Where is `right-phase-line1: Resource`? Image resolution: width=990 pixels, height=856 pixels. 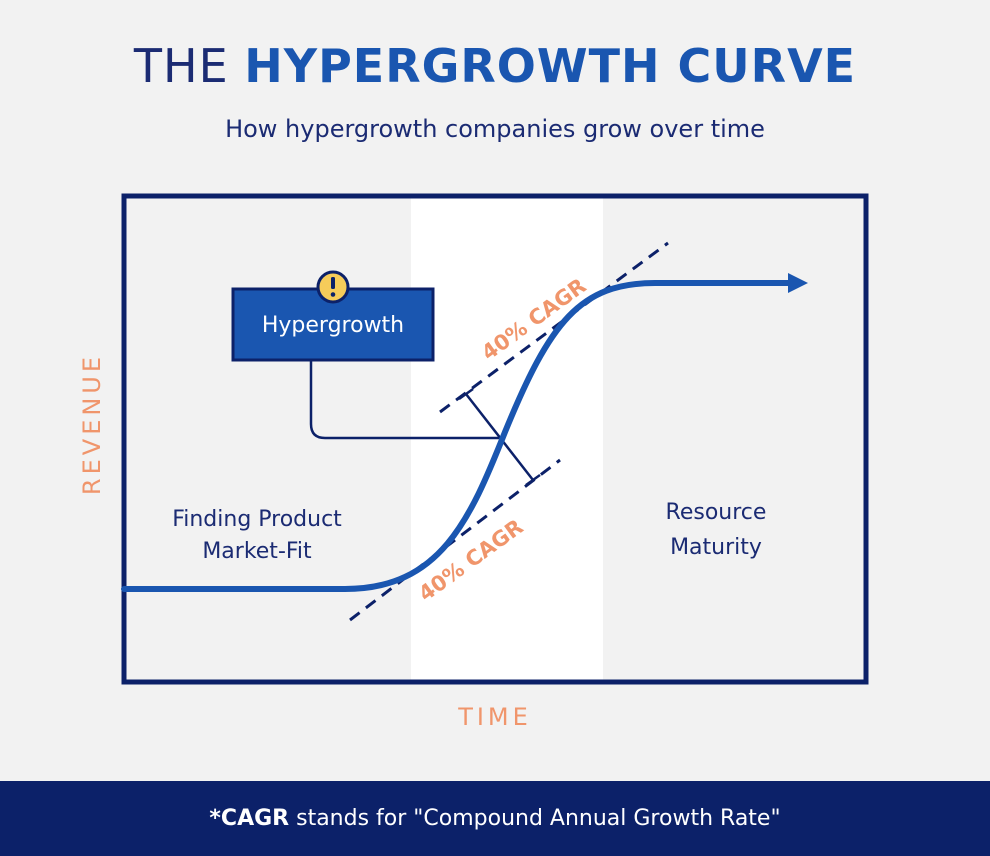
right-phase-line1: Resource is located at coordinates (716, 512).